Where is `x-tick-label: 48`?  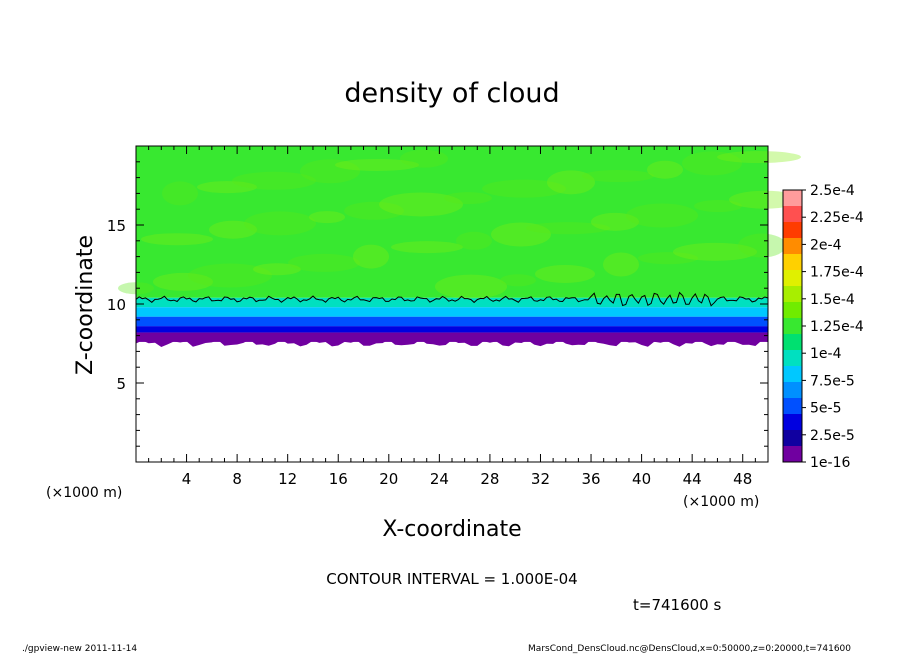 x-tick-label: 48 is located at coordinates (742, 479).